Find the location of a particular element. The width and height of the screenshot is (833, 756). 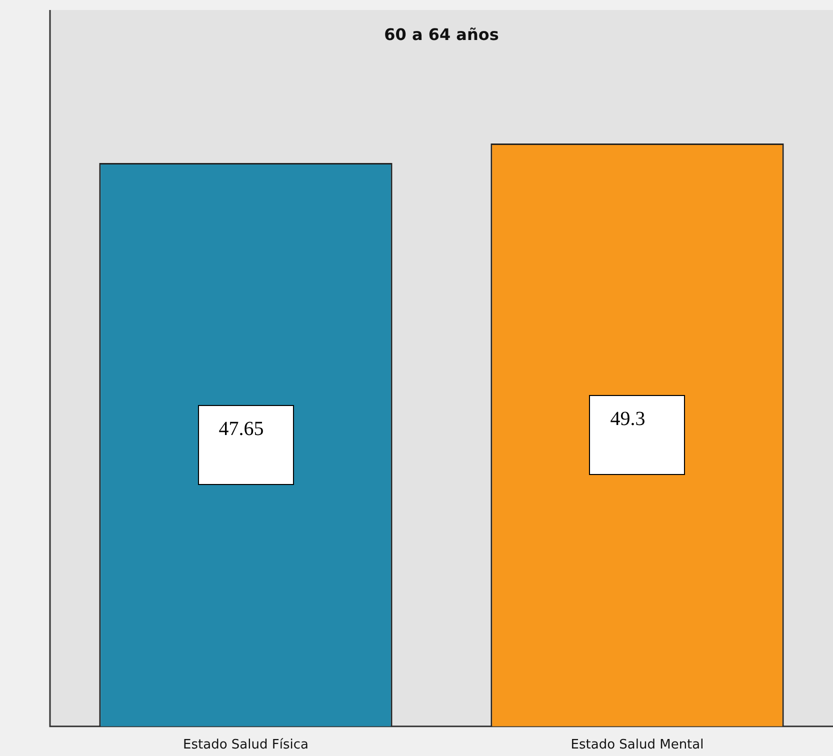

x-tick-label: Estado Salud Mental is located at coordinates (637, 745).